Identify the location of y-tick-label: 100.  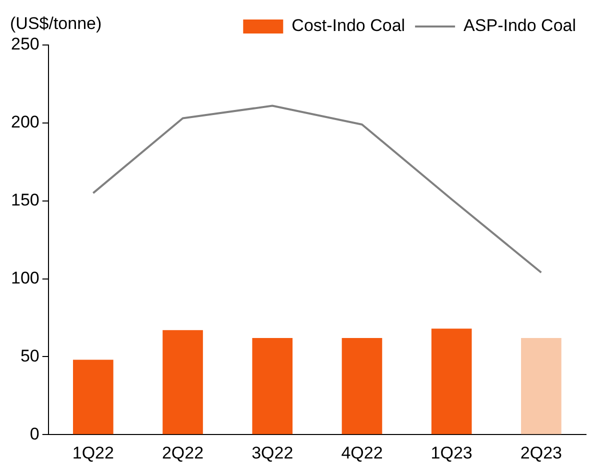
(25, 278).